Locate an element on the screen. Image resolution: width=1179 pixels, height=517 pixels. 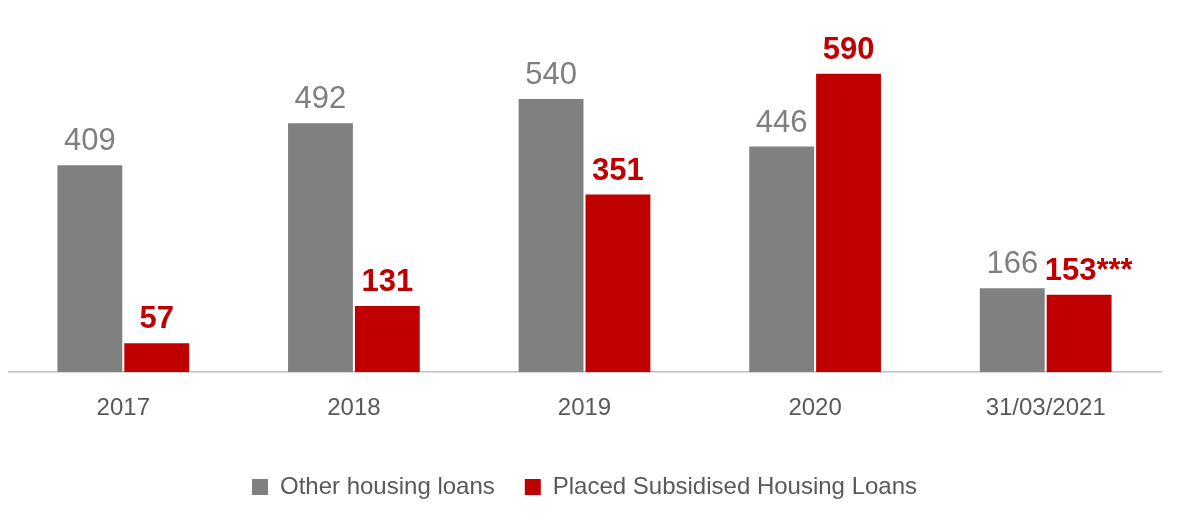
legend-label: Other housing loans is located at coordinates (387, 485).